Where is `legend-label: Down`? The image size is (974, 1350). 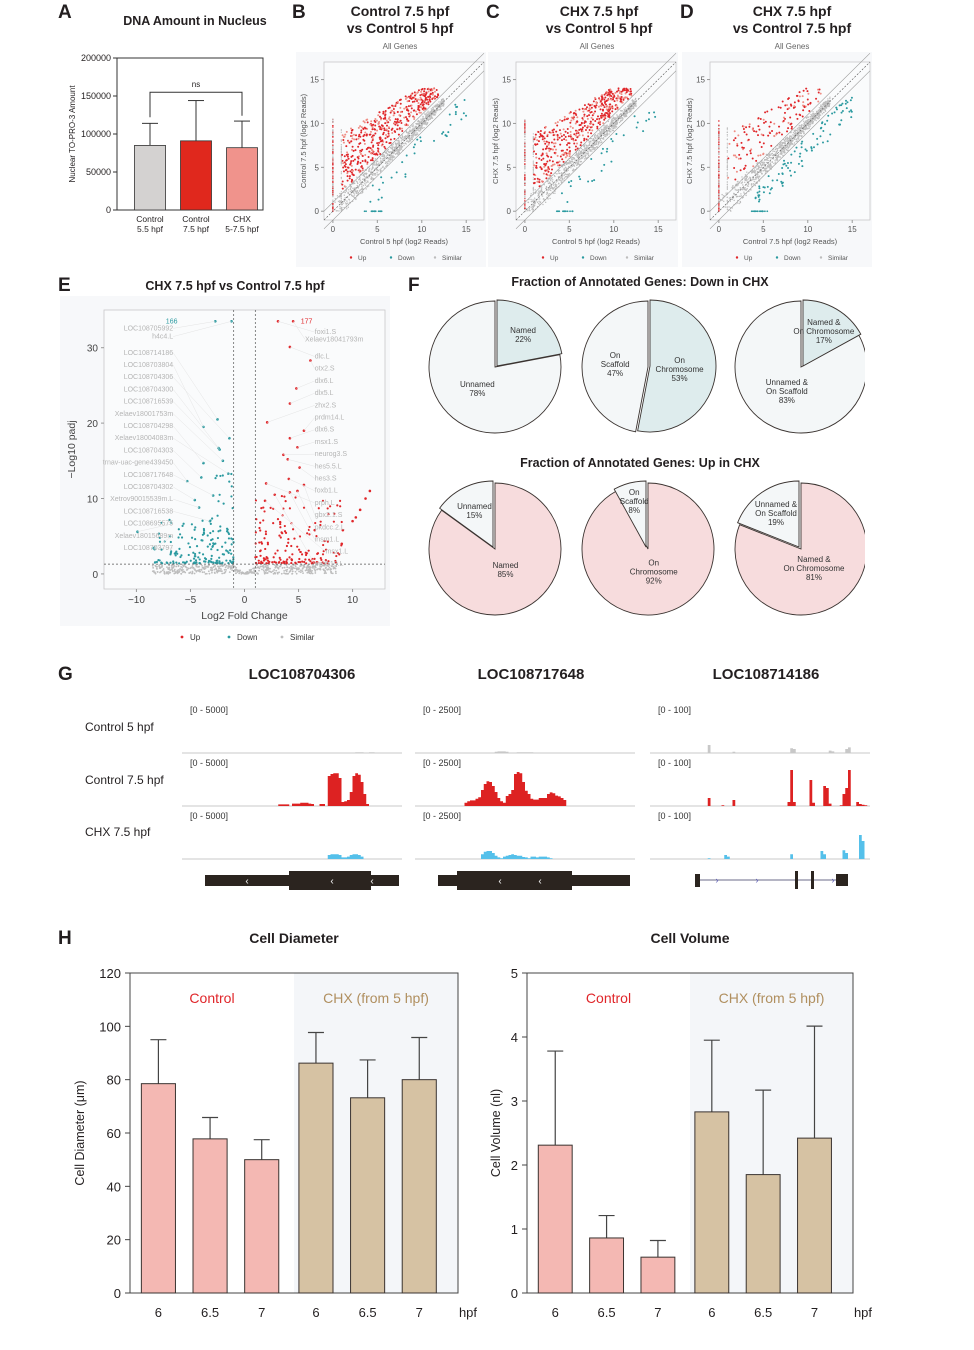
legend-label: Down is located at coordinates (406, 258).